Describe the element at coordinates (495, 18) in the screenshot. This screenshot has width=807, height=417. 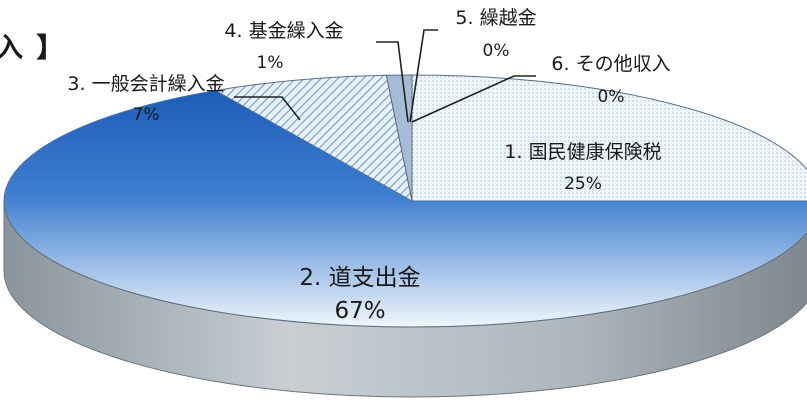
I see `slice-label-5: 5. 繰越金` at that location.